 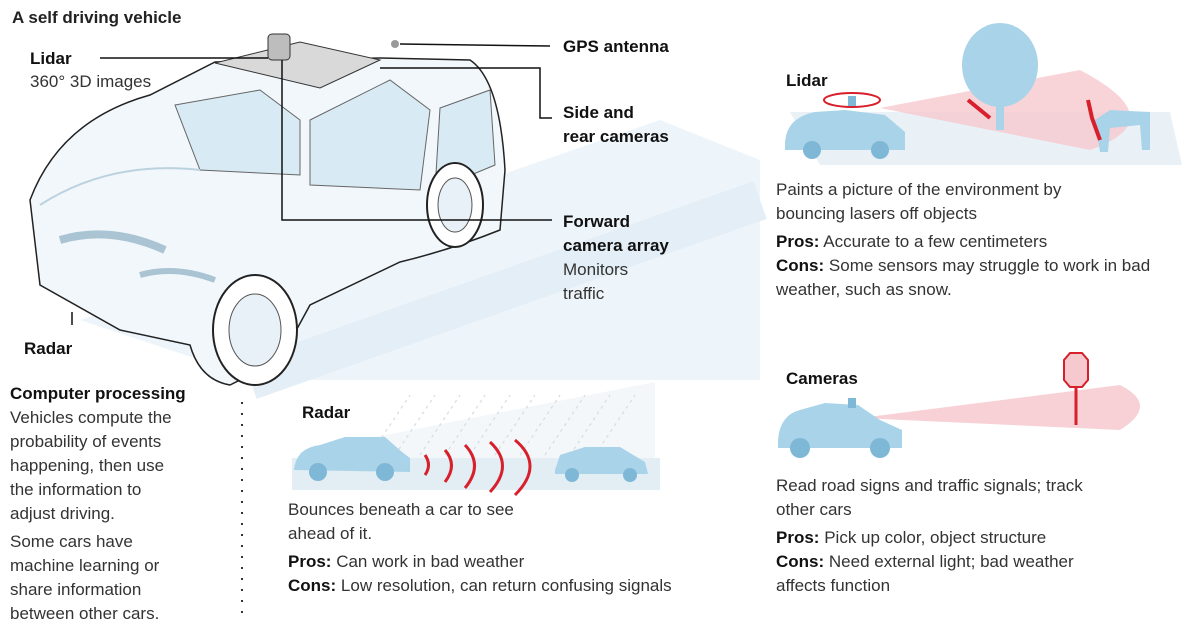 I want to click on lidar-callout-title: Lidar, so click(x=51, y=58).